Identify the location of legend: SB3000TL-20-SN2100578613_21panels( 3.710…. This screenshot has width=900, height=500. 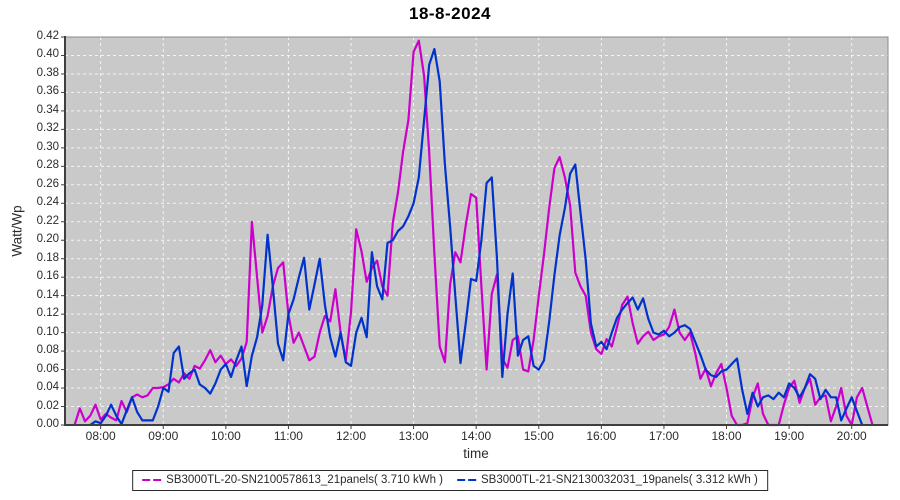
(450, 480).